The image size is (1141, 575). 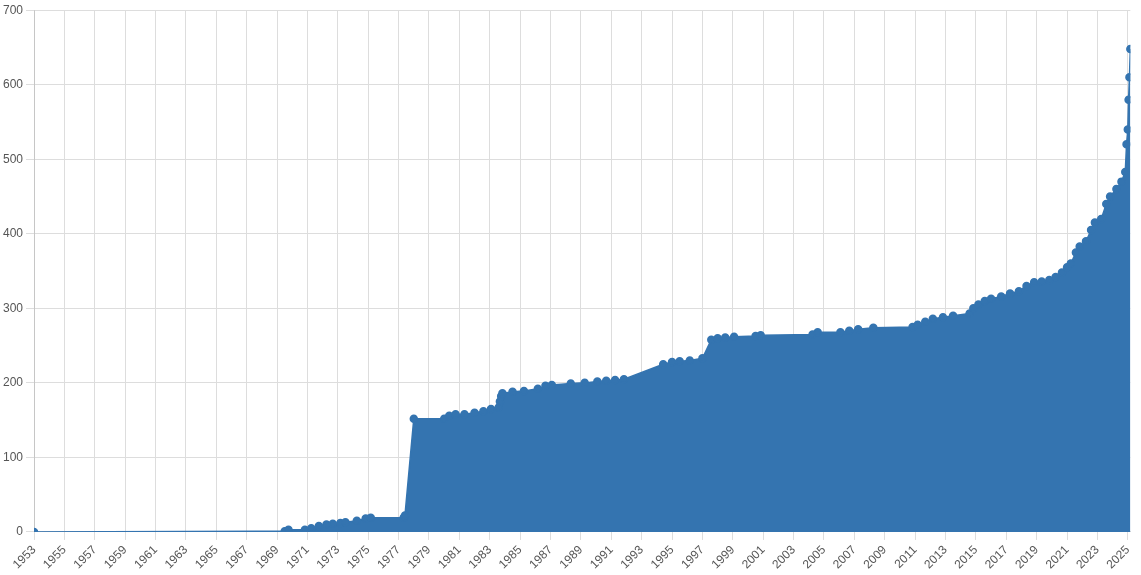 I want to click on y-tick-label: 100, so click(x=13, y=456).